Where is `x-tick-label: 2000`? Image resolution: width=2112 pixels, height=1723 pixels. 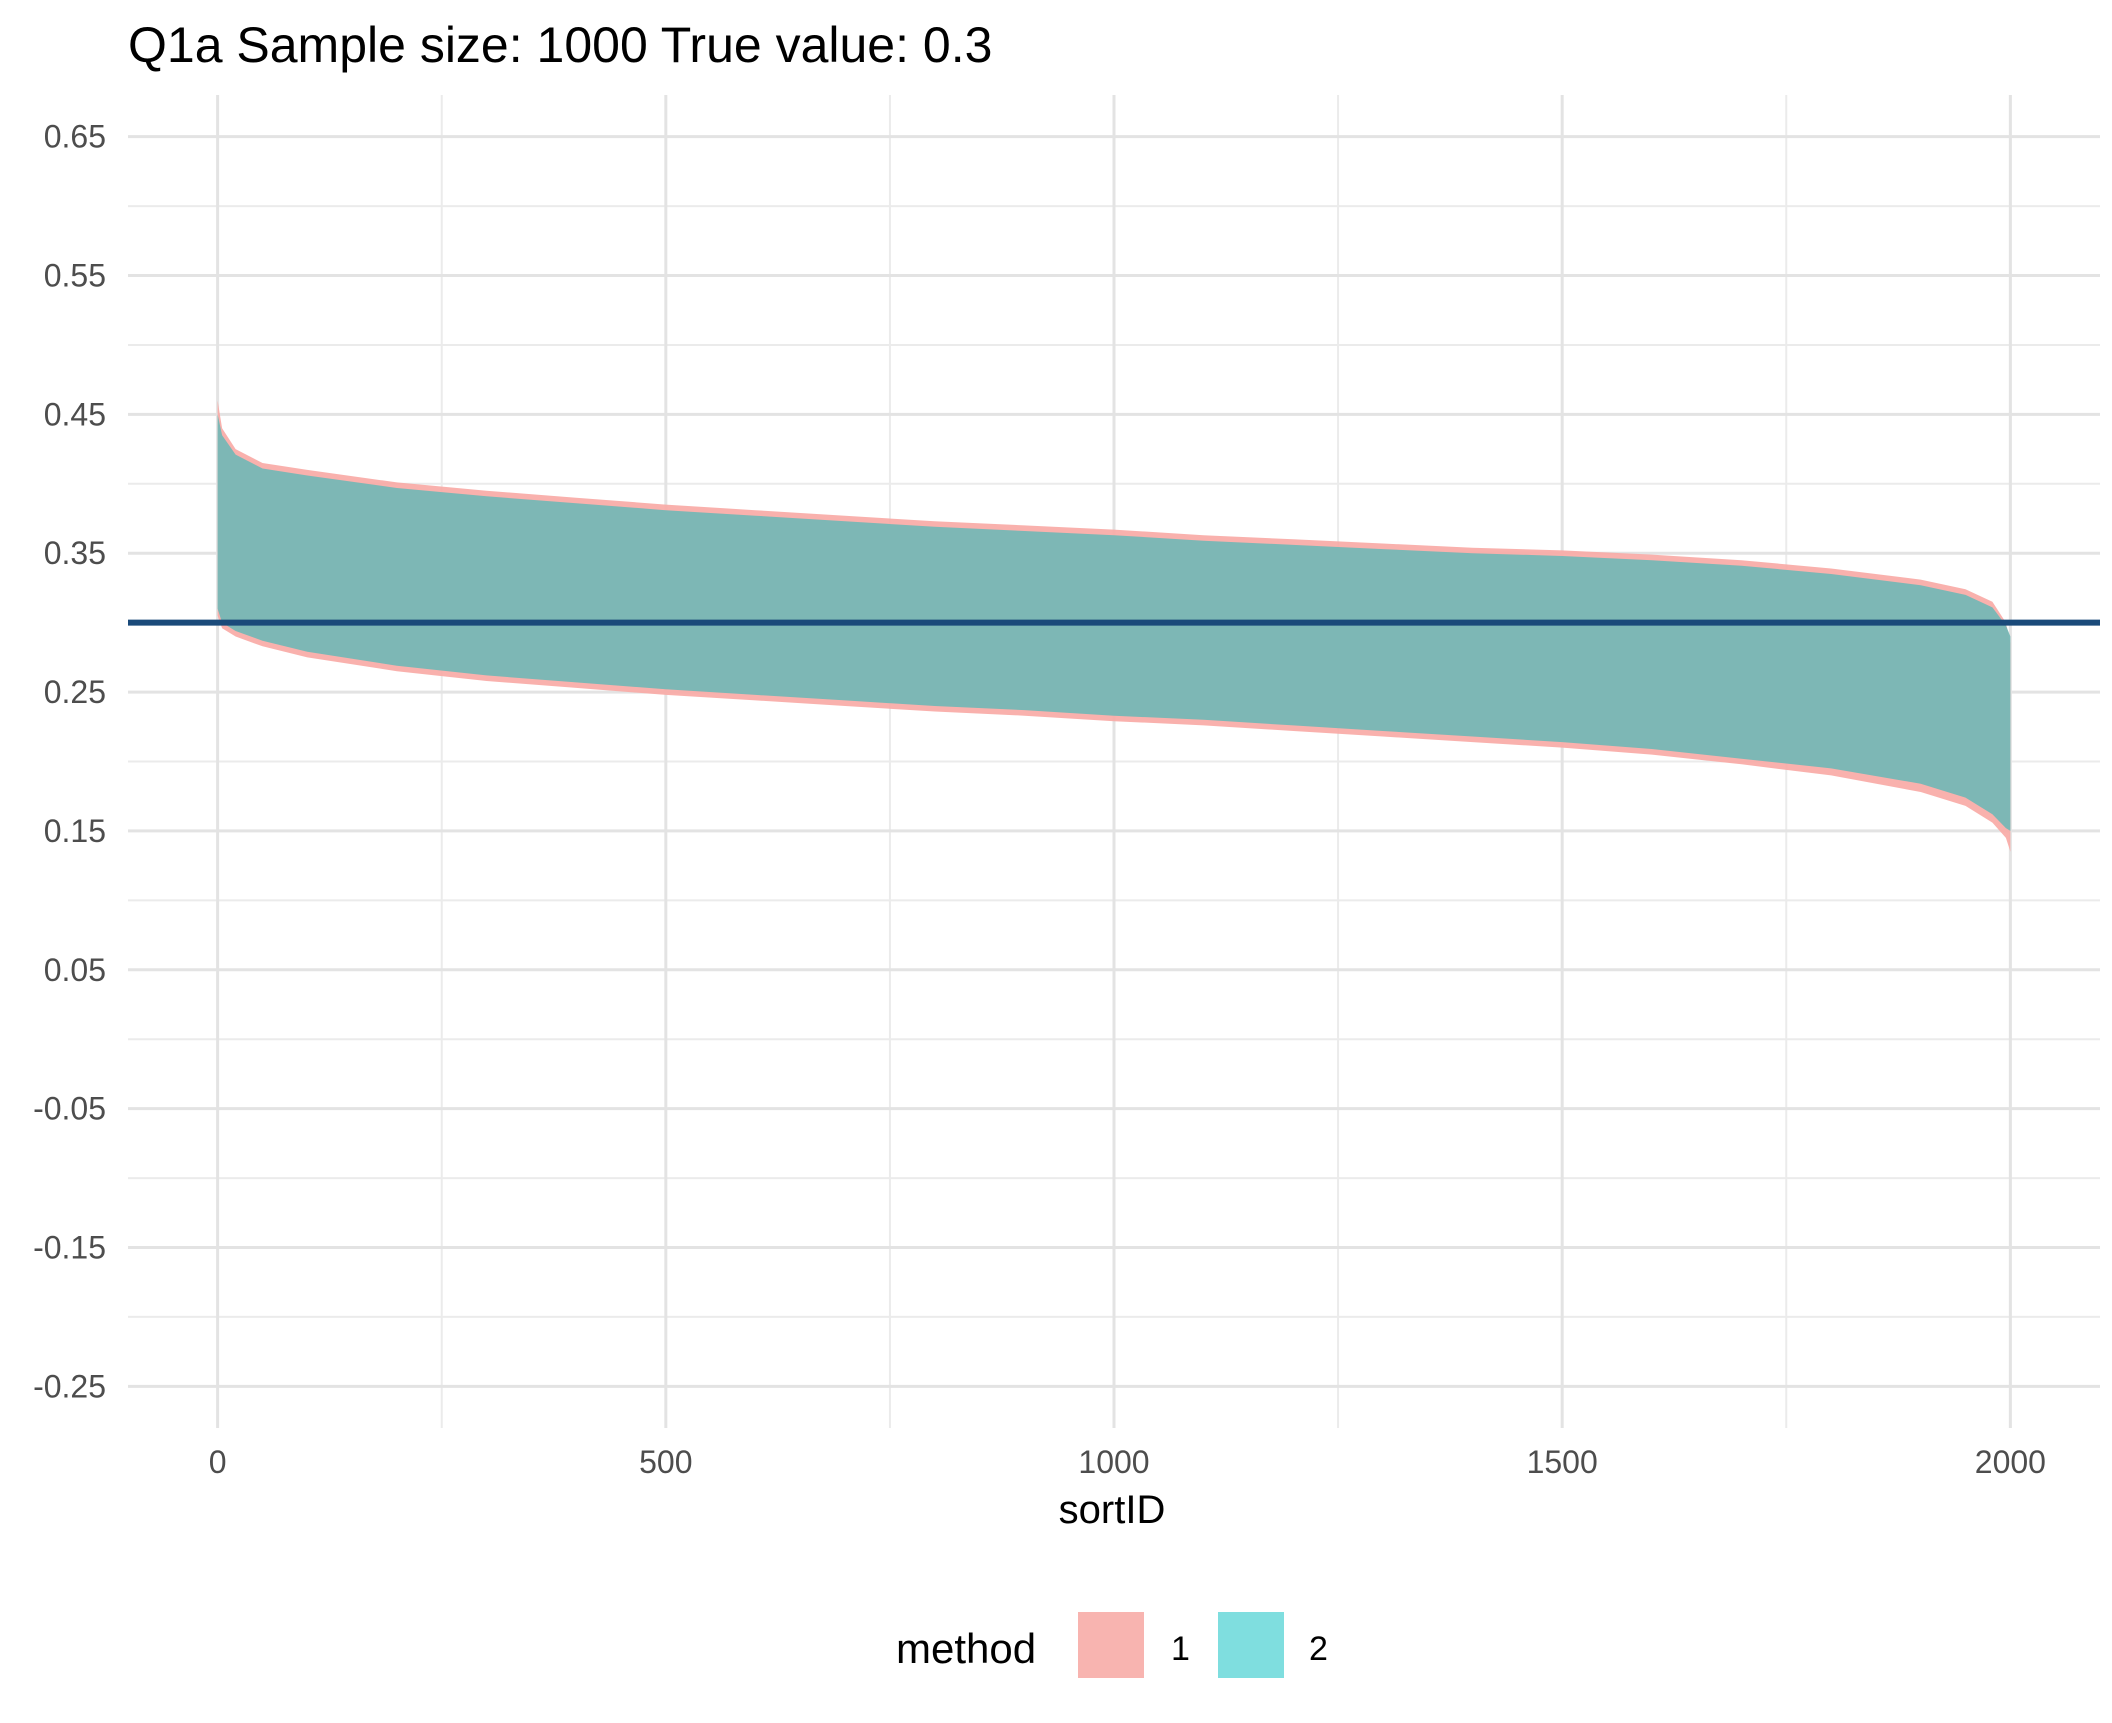
x-tick-label: 2000 is located at coordinates (2010, 1462).